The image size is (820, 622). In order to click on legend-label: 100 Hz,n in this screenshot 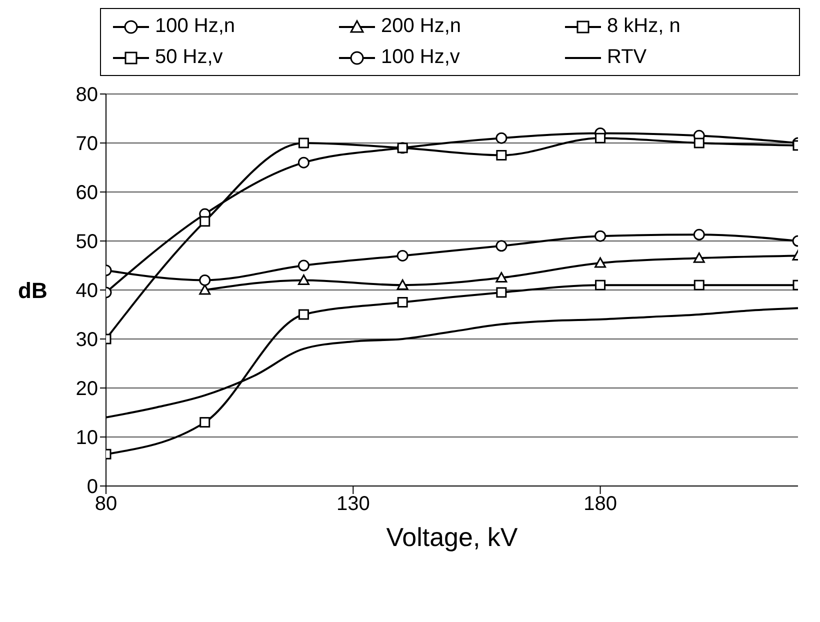, I will do `click(195, 26)`.